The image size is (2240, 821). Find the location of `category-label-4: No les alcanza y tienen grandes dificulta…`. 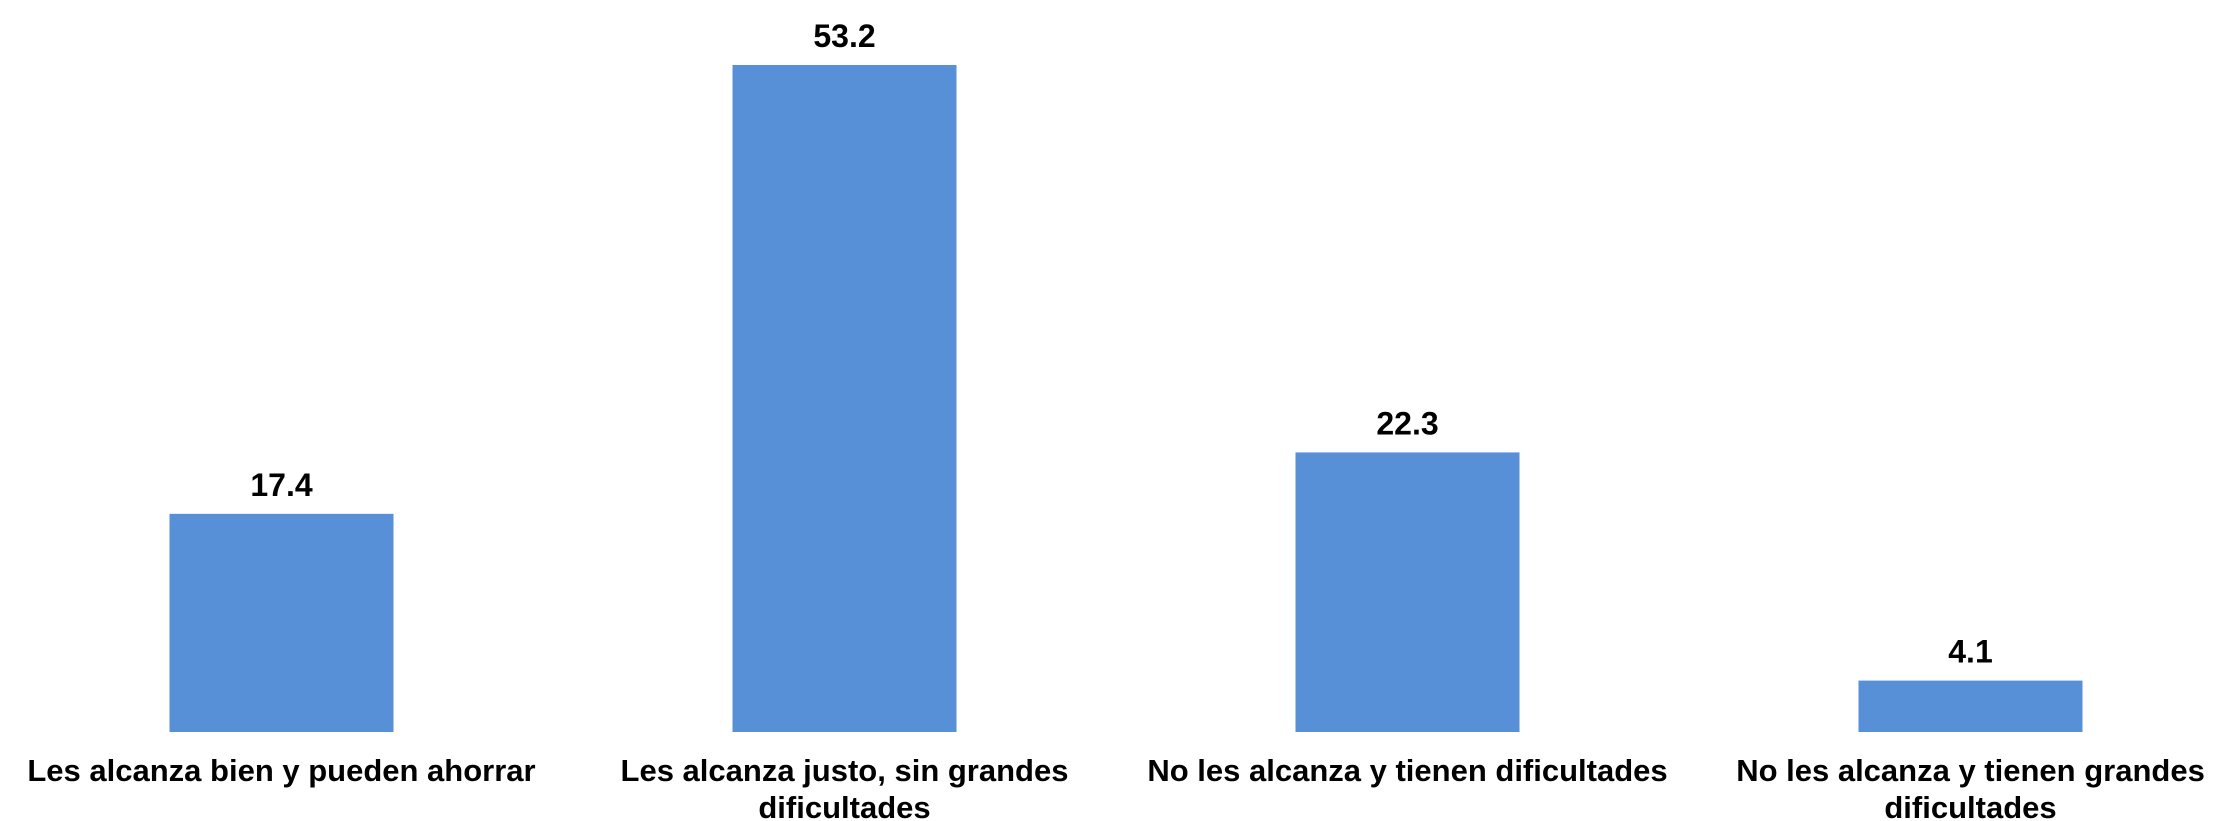

category-label-4: No les alcanza y tienen grandes dificulta… is located at coordinates (1970, 787).